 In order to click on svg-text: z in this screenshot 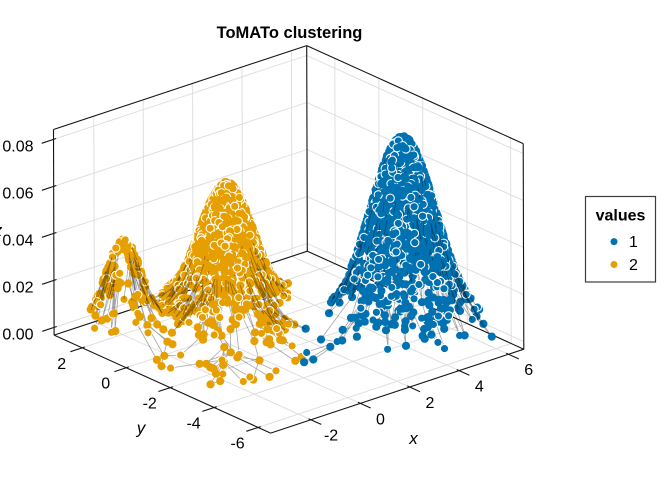, I will do `click(1, 230)`.